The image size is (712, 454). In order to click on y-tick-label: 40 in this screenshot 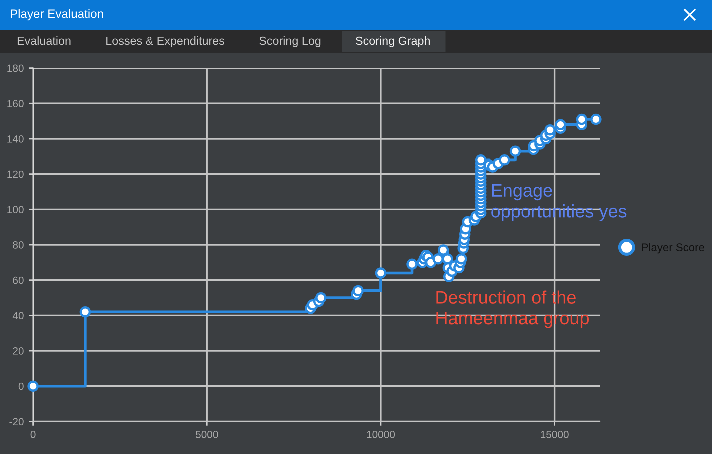, I will do `click(18, 316)`.